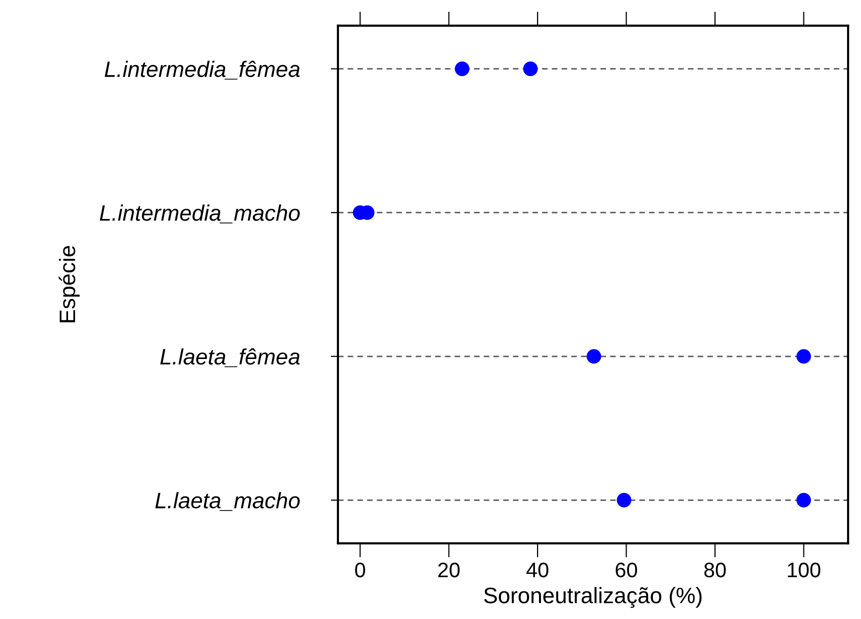 The width and height of the screenshot is (861, 619). Describe the element at coordinates (200, 214) in the screenshot. I see `y-tick-label: L.intermedia_macho` at that location.